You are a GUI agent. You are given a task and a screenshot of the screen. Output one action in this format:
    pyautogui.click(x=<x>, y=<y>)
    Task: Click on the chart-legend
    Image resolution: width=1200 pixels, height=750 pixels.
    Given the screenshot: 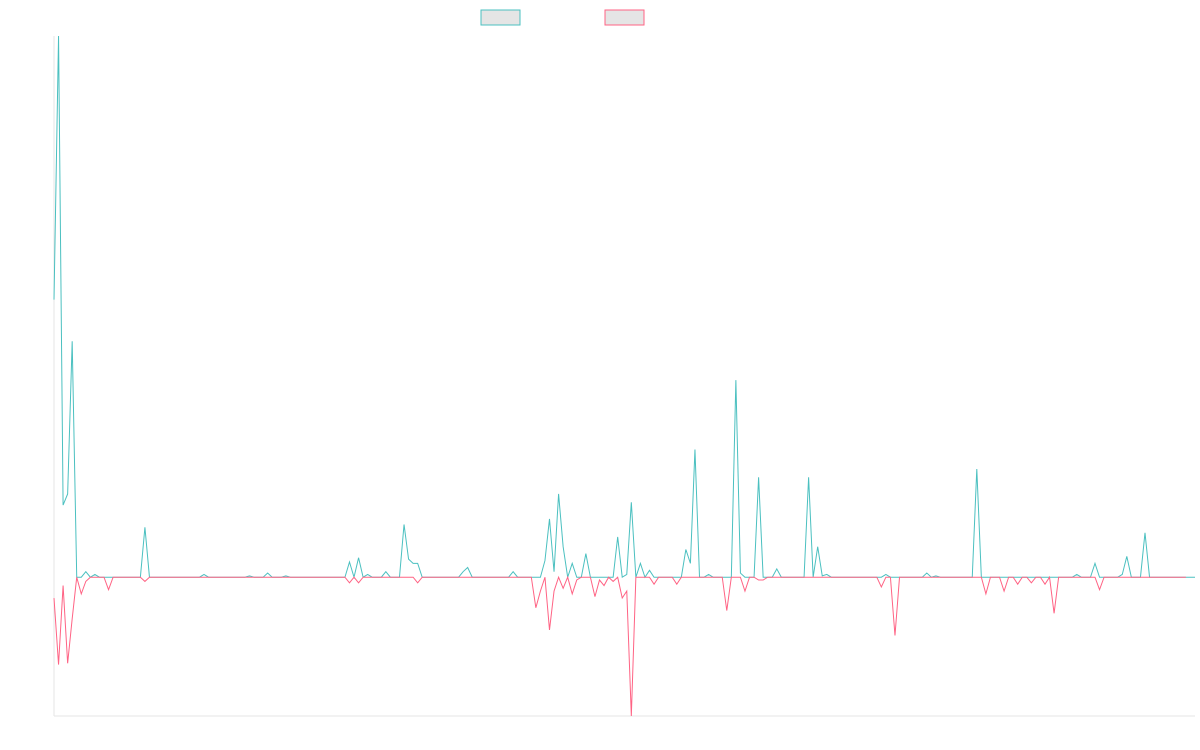 What is the action you would take?
    pyautogui.click(x=562, y=17)
    